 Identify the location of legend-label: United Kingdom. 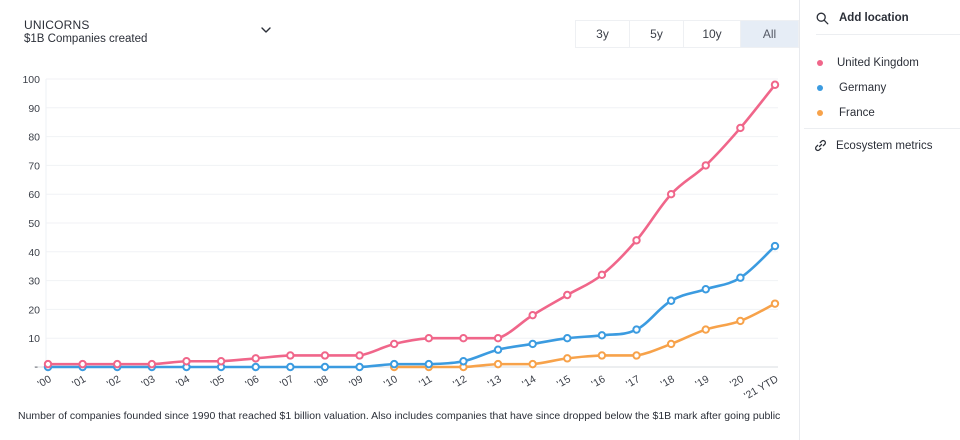
(878, 62).